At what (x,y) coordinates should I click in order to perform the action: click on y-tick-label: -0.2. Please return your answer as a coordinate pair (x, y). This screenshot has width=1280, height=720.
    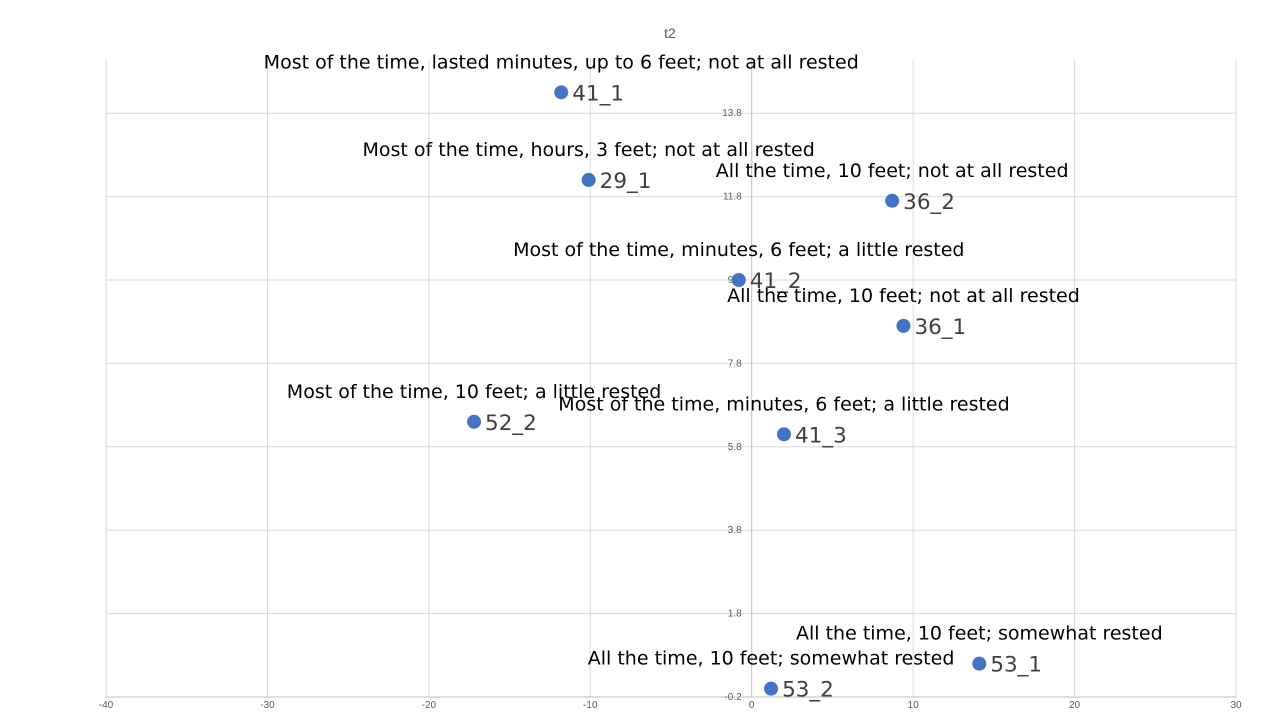
    Looking at the image, I should click on (733, 697).